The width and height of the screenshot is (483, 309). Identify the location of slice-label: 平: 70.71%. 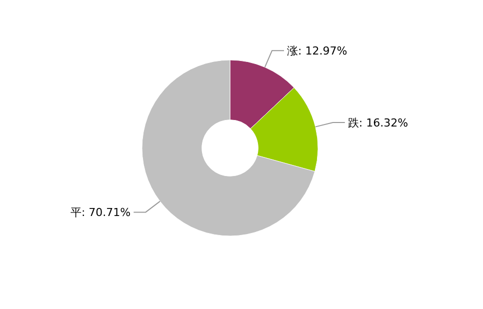
(100, 213).